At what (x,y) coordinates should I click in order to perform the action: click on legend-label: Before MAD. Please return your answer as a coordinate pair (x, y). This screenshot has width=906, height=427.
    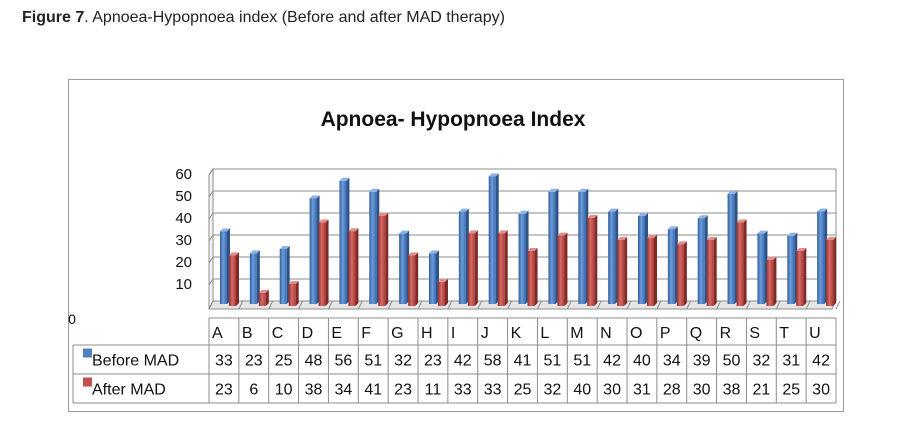
    Looking at the image, I should click on (135, 361).